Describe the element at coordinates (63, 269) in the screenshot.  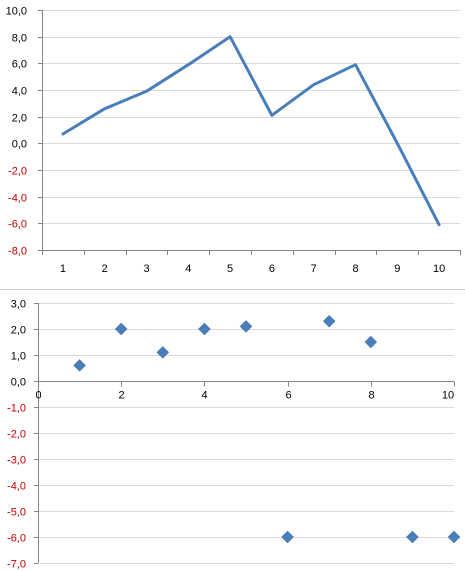
I see `x-tick-label: 1` at that location.